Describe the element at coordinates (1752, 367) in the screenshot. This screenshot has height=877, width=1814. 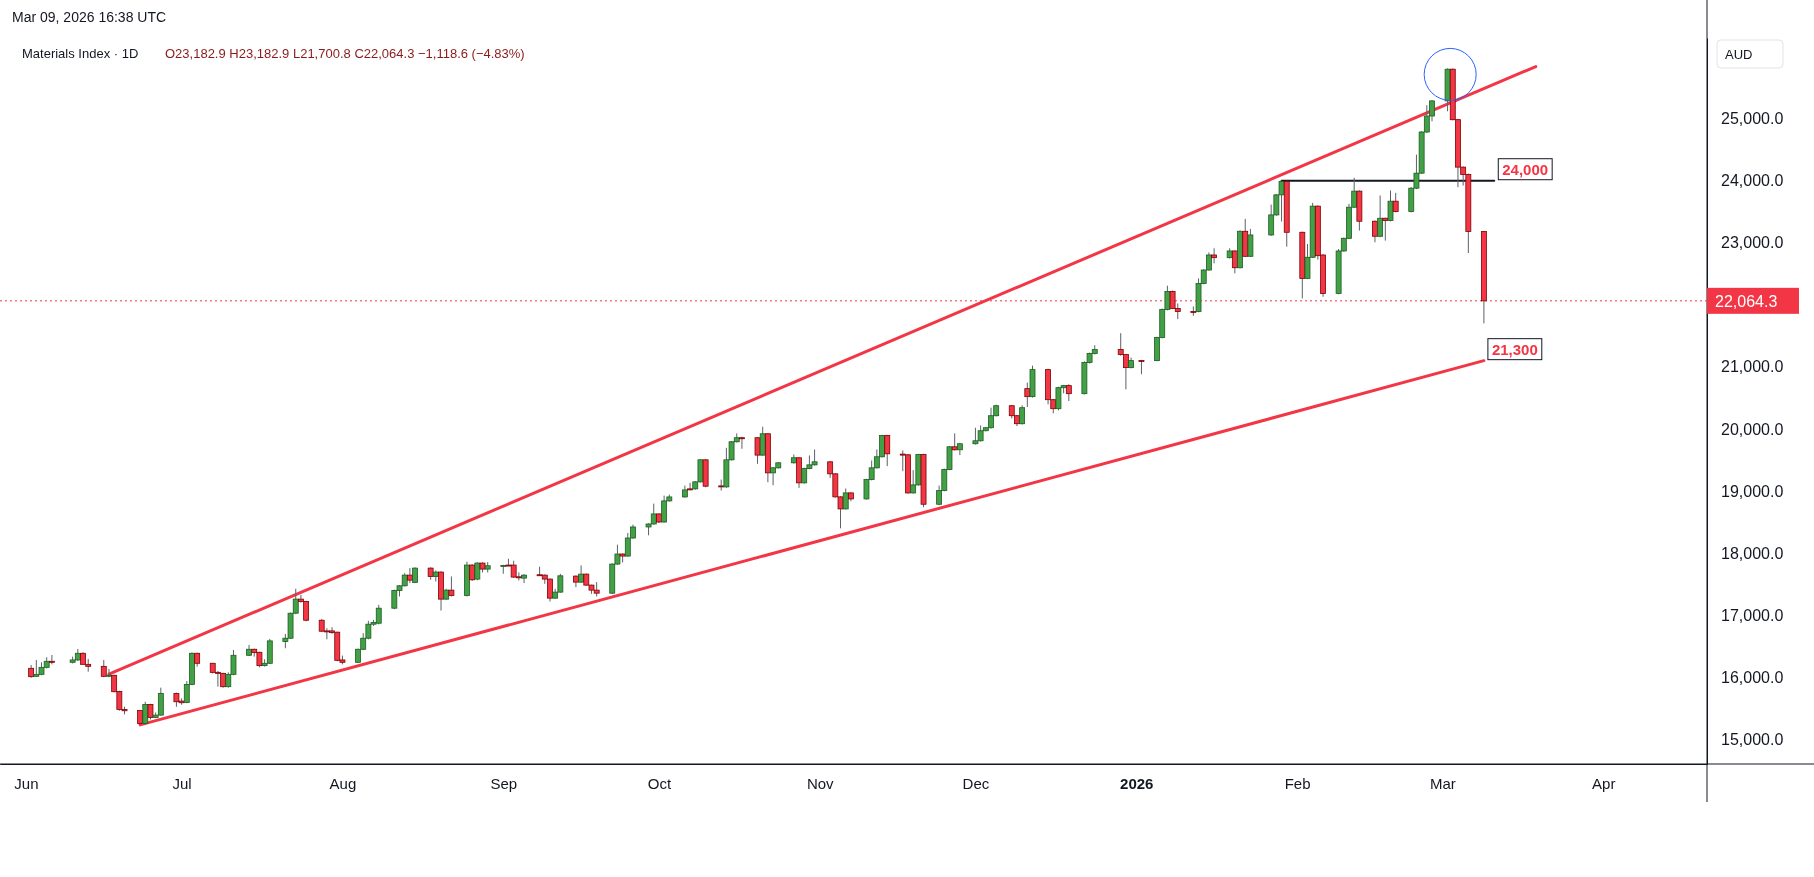
I see `y-tick-label: 21,000.0` at that location.